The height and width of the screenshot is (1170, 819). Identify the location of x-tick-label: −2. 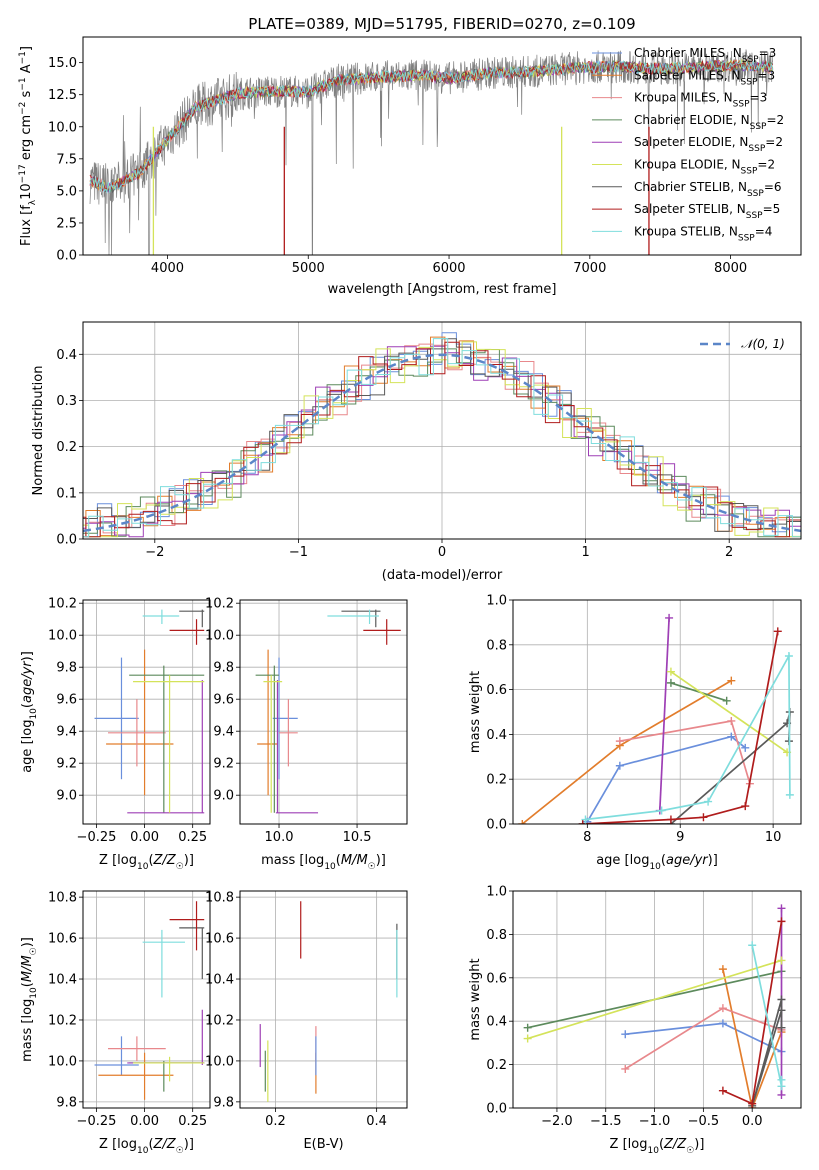
(154, 552).